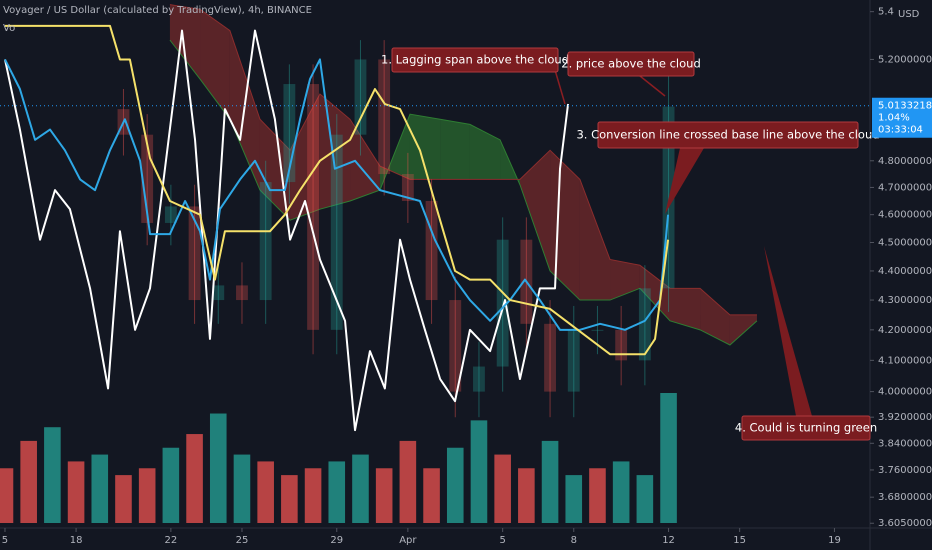  I want to click on x-tick-label: 18, so click(76, 540).